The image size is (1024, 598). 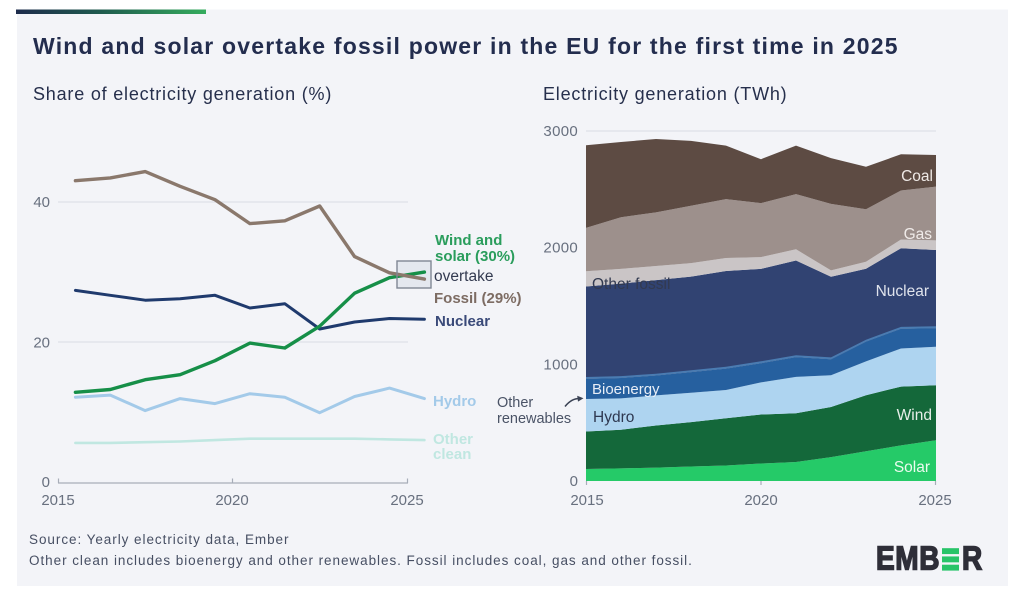 What do you see at coordinates (41, 342) in the screenshot?
I see `svg-text: 20` at bounding box center [41, 342].